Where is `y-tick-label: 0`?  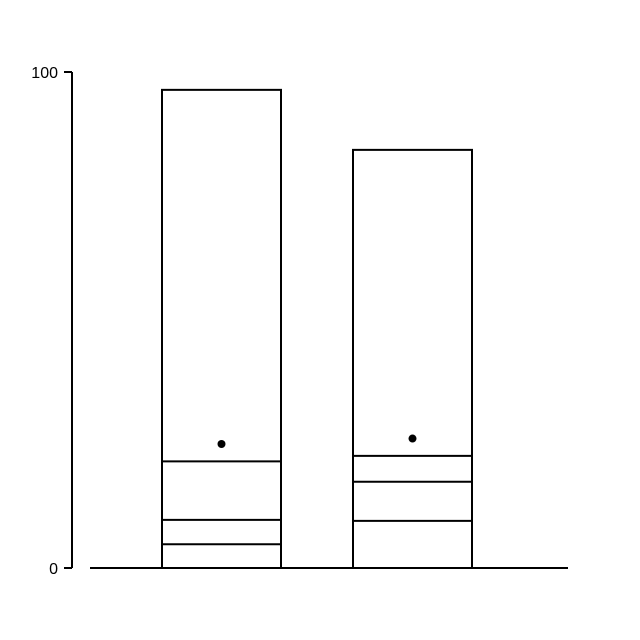
y-tick-label: 0 is located at coordinates (53, 569).